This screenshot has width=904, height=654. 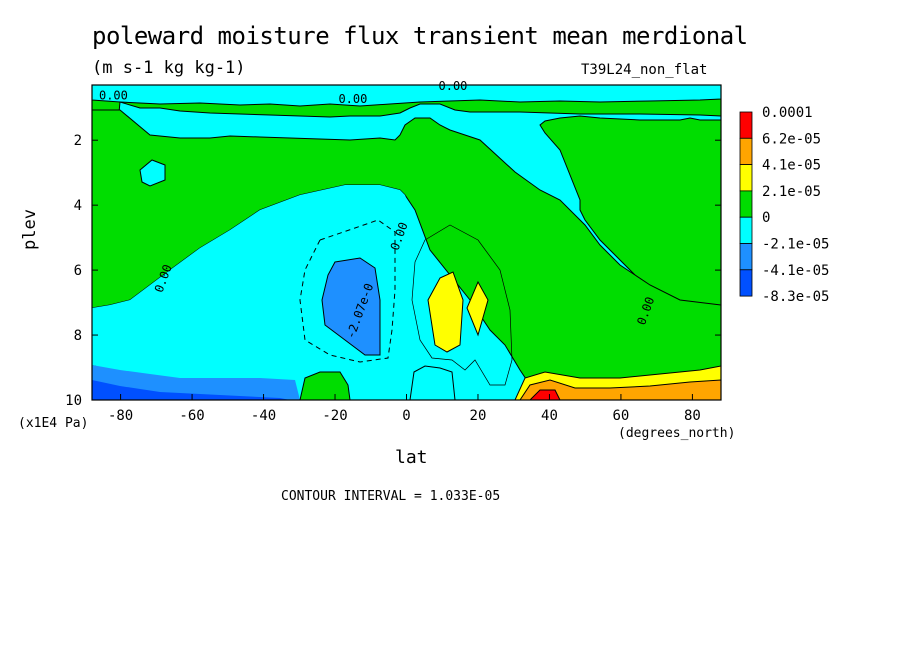 I want to click on region-orange-bottom, so click(x=620, y=389).